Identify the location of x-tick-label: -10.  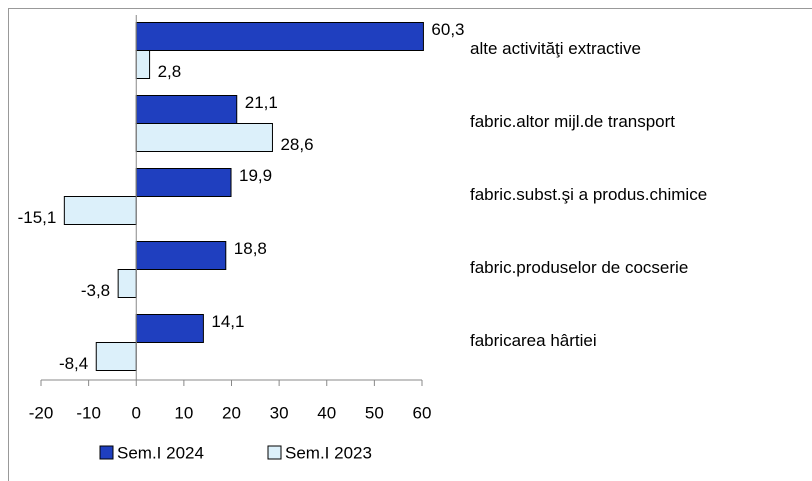
(88, 412).